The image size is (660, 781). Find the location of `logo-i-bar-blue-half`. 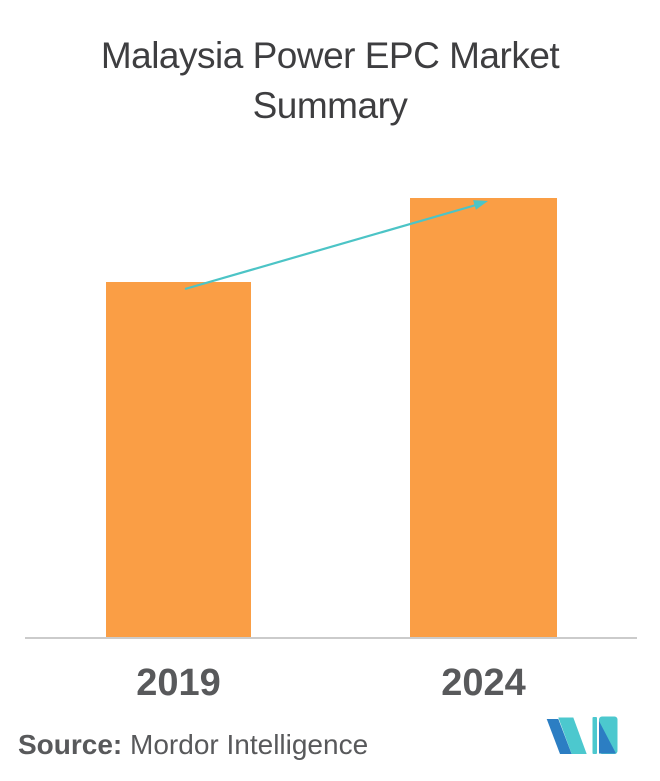

logo-i-bar-blue-half is located at coordinates (607, 737).